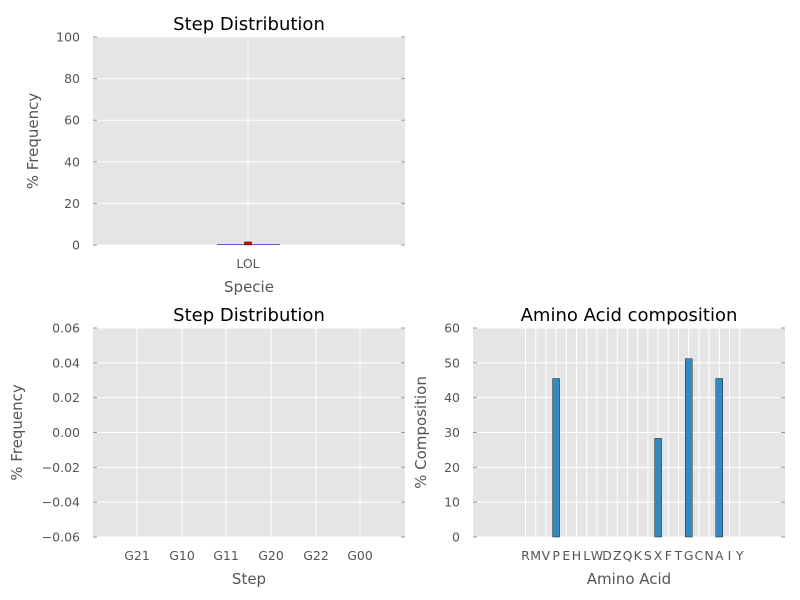 This screenshot has height=600, width=800. What do you see at coordinates (249, 141) in the screenshot?
I see `plot-area` at bounding box center [249, 141].